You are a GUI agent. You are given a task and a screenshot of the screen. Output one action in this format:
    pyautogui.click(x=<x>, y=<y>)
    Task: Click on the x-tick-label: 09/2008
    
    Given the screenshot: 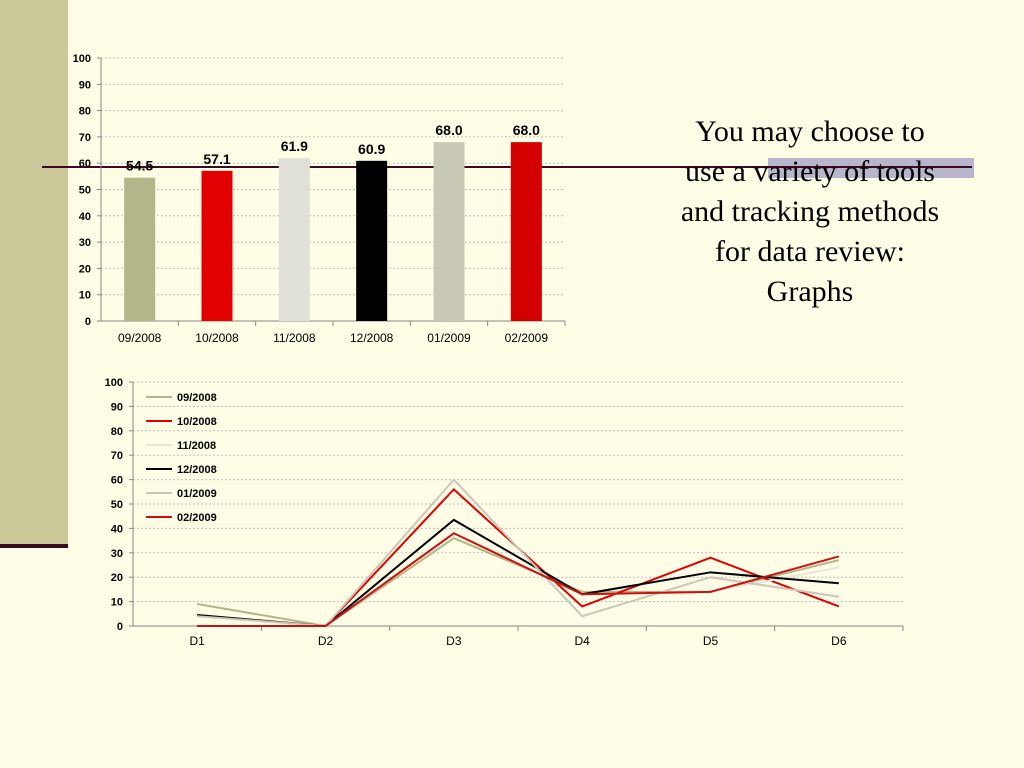 What is the action you would take?
    pyautogui.click(x=140, y=338)
    